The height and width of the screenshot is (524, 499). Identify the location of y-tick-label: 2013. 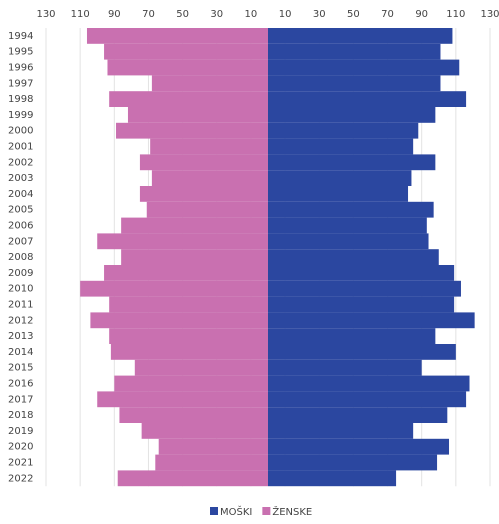
(20, 336).